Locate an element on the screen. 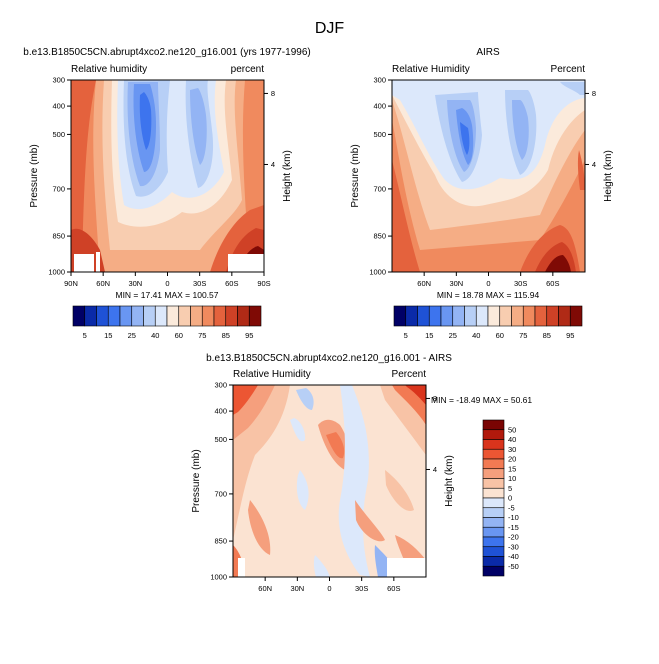  colorbar-label: 15 is located at coordinates (108, 335).